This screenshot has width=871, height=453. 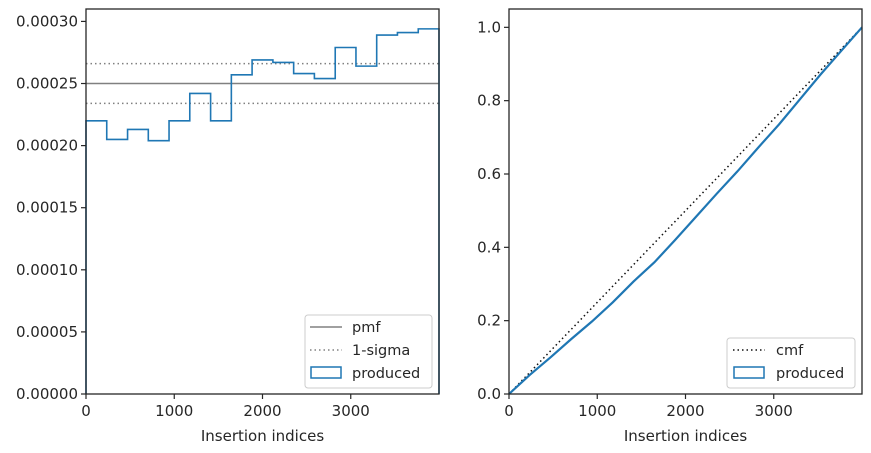 I want to click on left-y-tick-label: 0.00005, so click(x=47, y=332).